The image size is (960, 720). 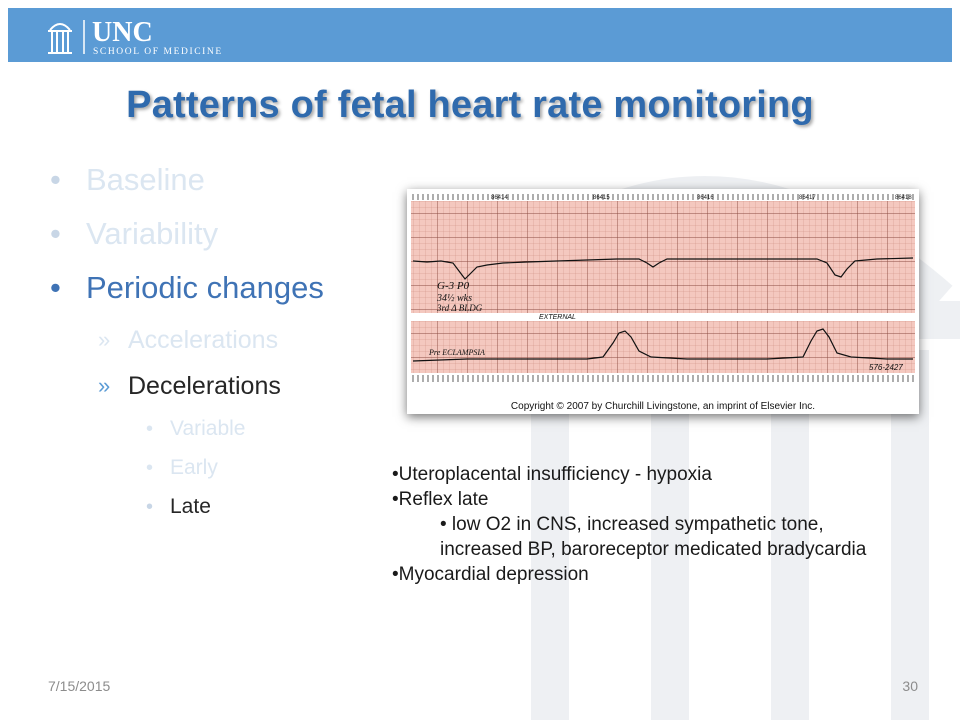 What do you see at coordinates (454, 298) in the screenshot?
I see `hand-note: 34½ wks` at bounding box center [454, 298].